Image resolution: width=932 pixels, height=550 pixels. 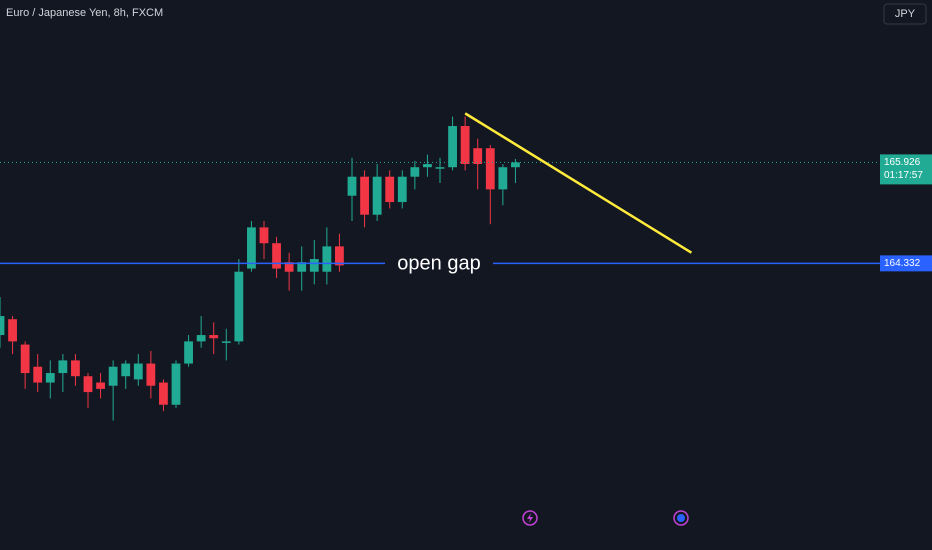 I want to click on currency-box, so click(x=905, y=14).